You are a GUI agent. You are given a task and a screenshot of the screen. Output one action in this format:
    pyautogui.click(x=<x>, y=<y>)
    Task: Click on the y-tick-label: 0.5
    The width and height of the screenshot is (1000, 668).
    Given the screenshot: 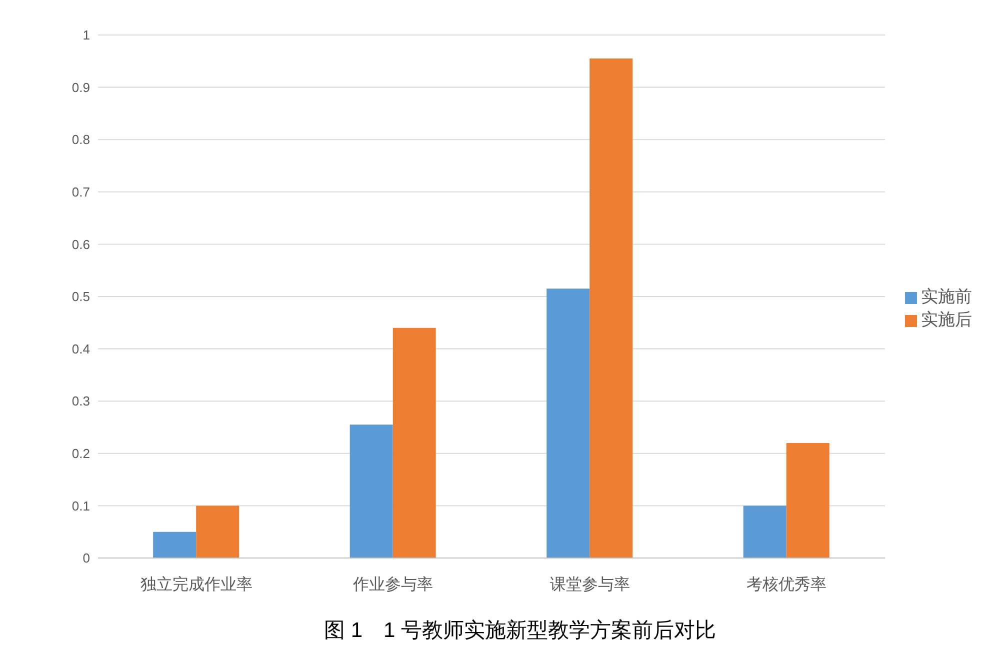 What is the action you would take?
    pyautogui.click(x=81, y=296)
    